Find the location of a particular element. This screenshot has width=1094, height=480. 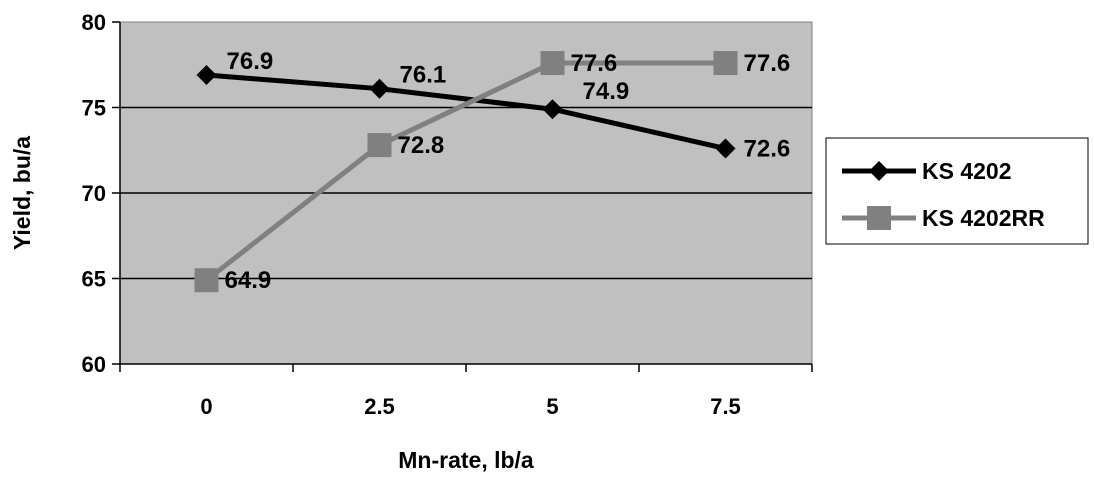

x-tick-label: 2.5 is located at coordinates (379, 406).